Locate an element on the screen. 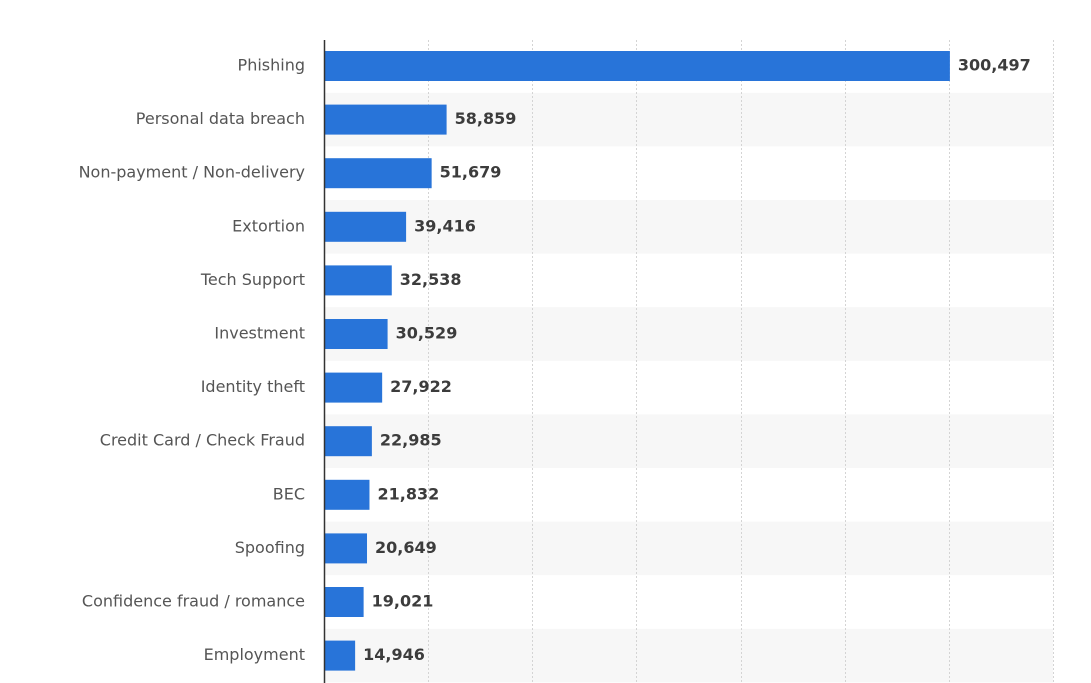  category-label: BEC is located at coordinates (289, 493).